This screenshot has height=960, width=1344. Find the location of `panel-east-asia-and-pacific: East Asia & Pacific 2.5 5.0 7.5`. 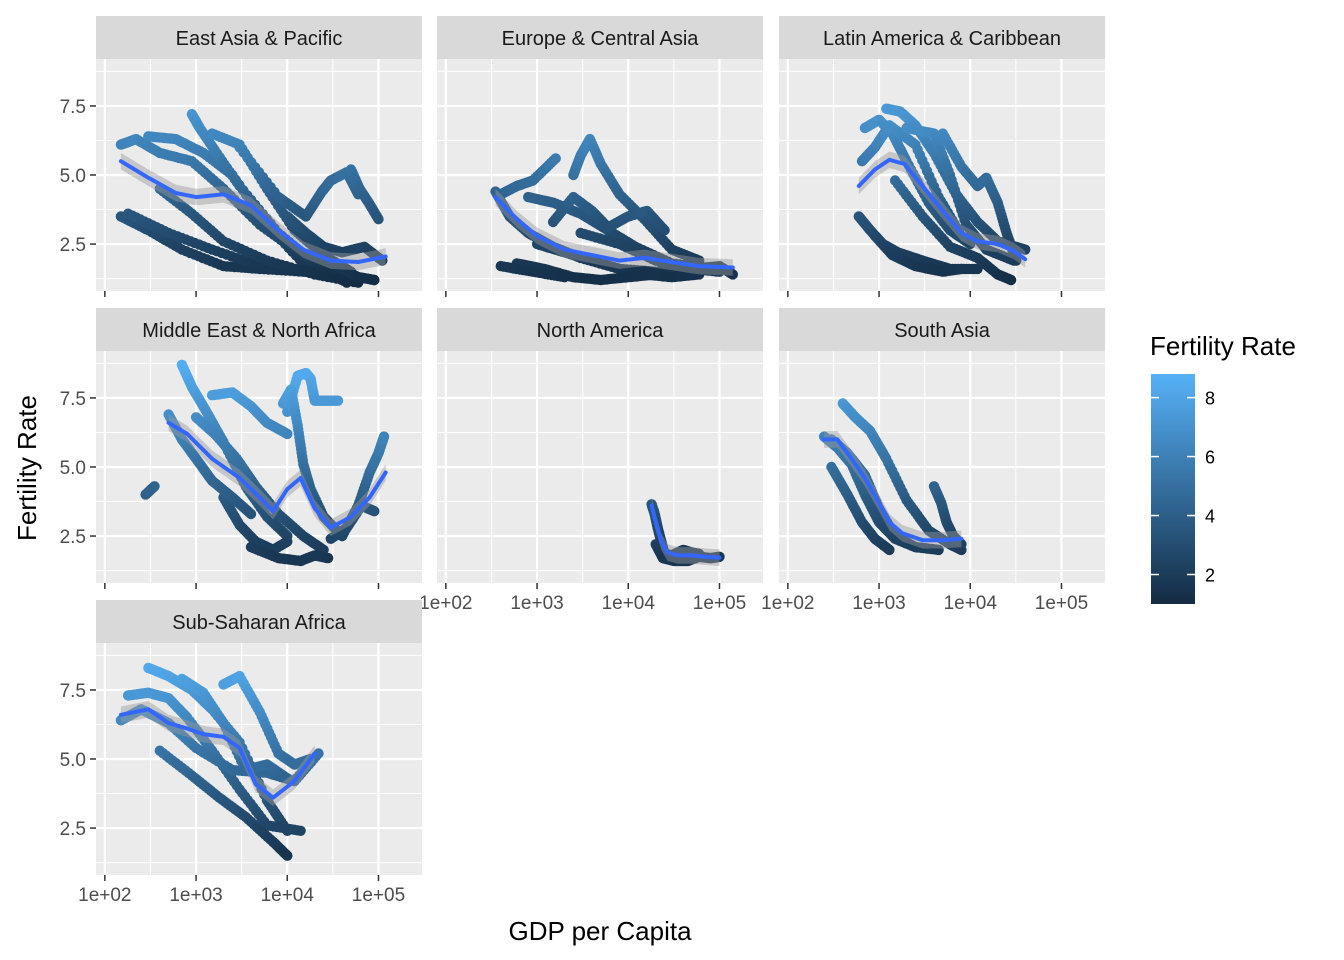

panel-east-asia-and-pacific: East Asia & Pacific 2.5 5.0 7.5 is located at coordinates (241, 156).